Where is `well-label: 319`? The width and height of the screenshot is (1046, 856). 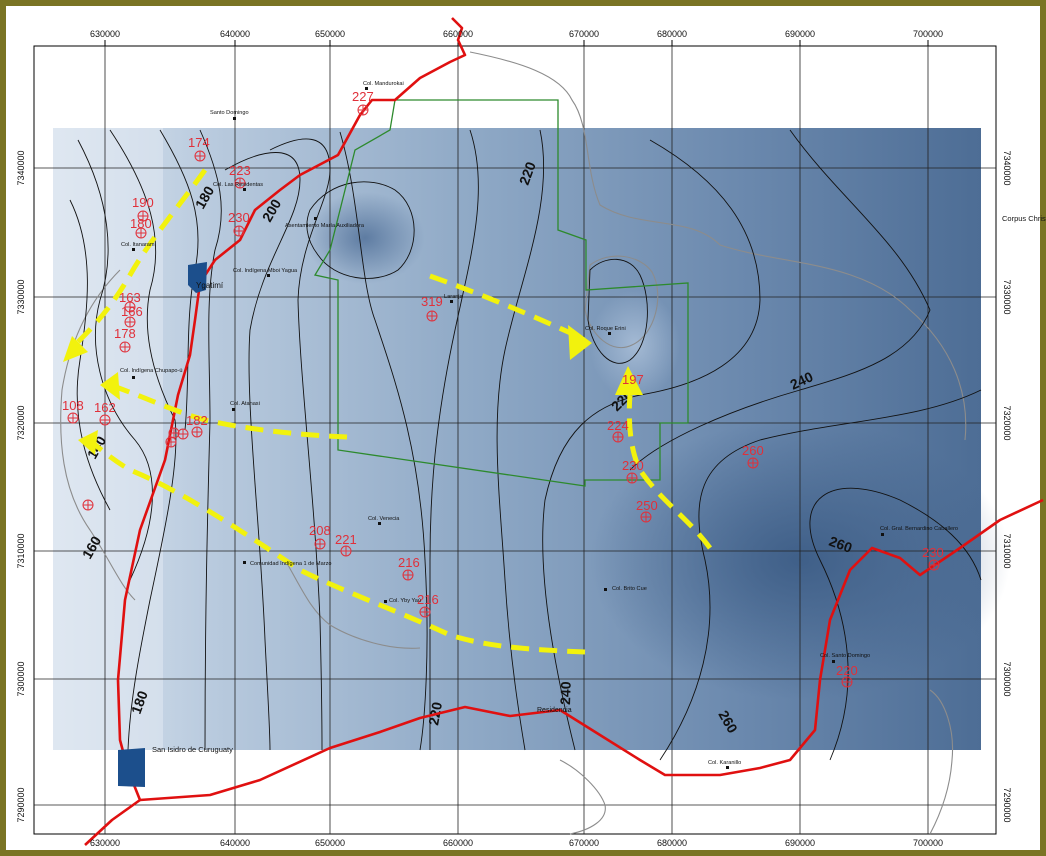
well-label: 319 is located at coordinates (432, 301).